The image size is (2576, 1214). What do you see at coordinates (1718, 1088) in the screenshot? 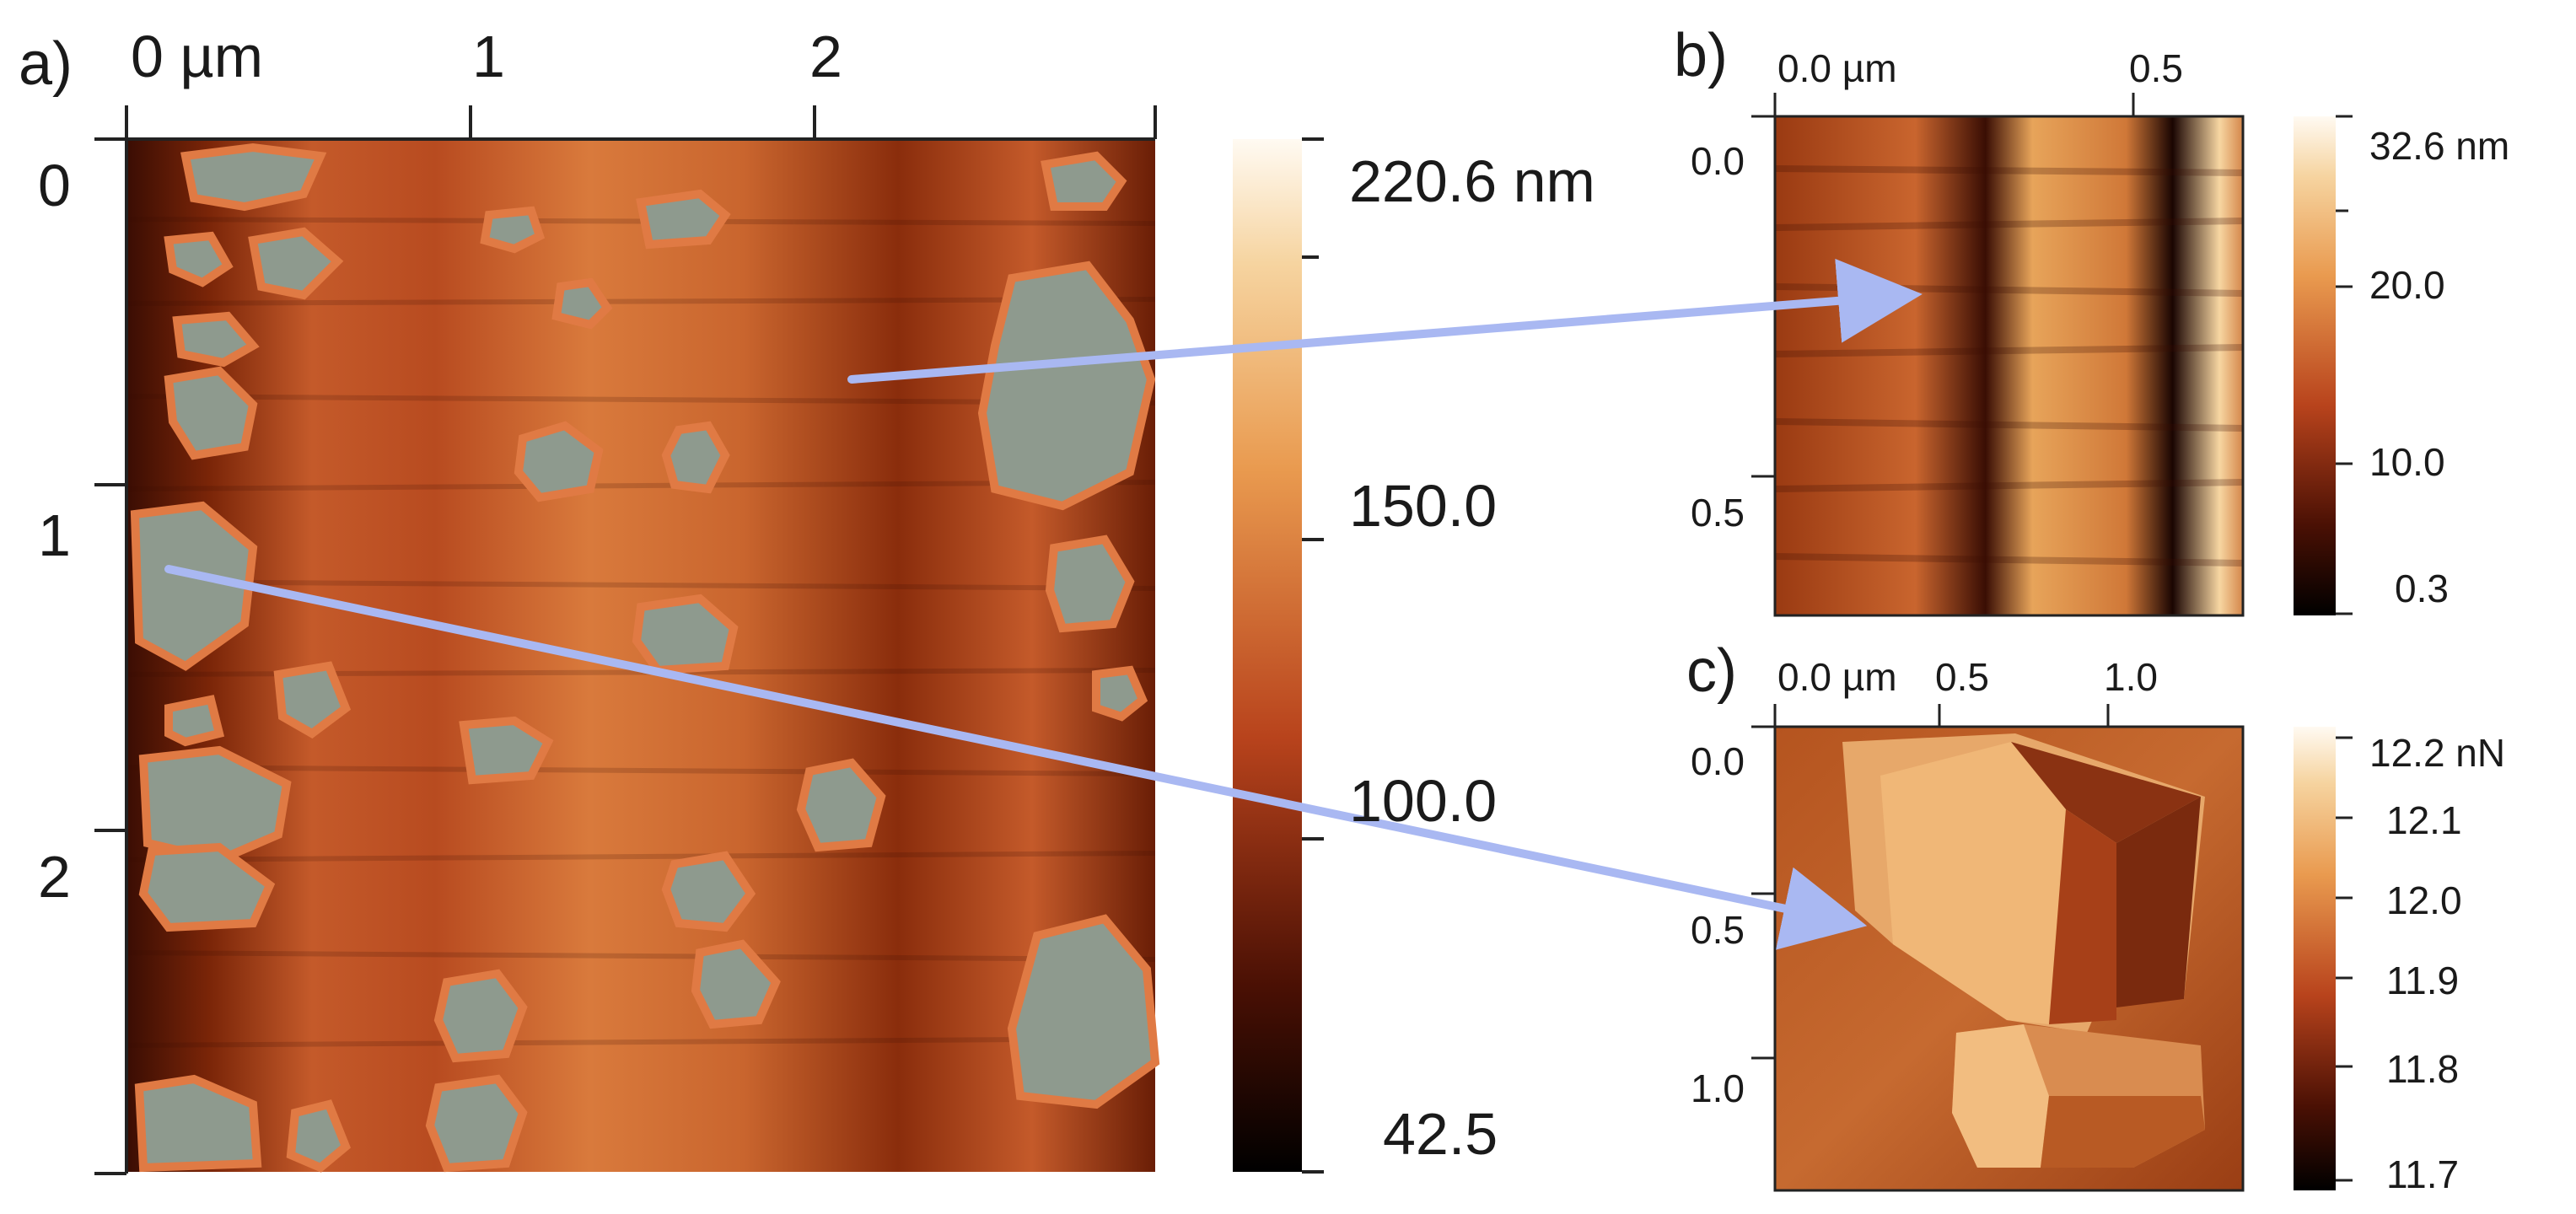
I see `panel-c-ytick-2: 1.0` at bounding box center [1718, 1088].